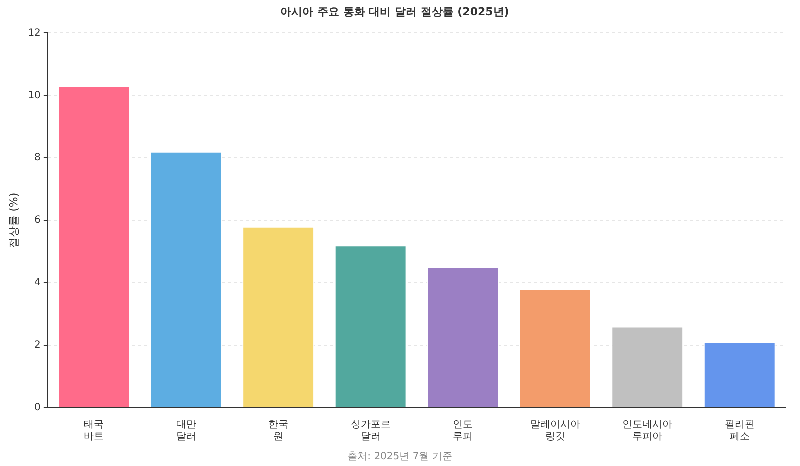 The image size is (800, 466). I want to click on x-tick-label: 태국 바트, so click(94, 431).